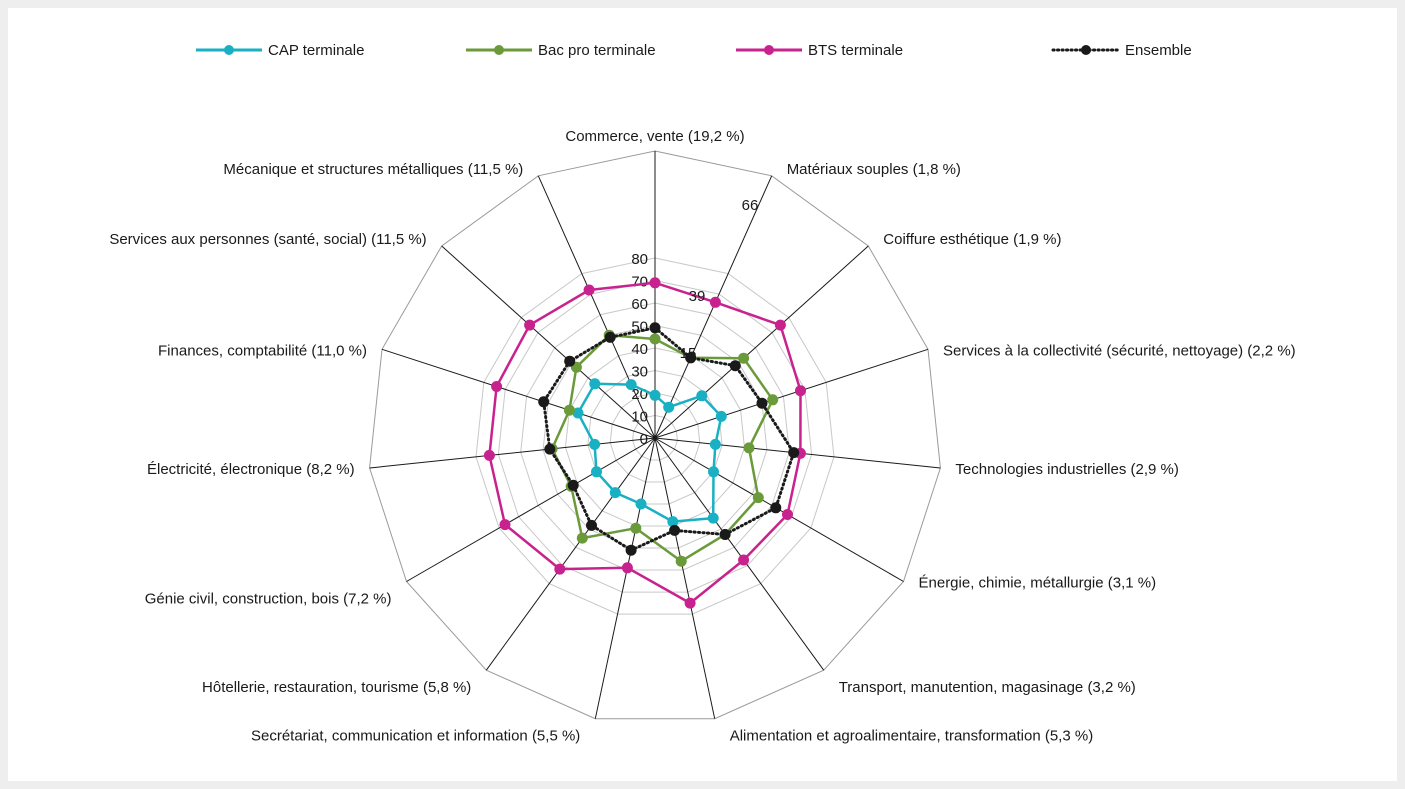  I want to click on legend-item: CAP terminale, so click(280, 50).